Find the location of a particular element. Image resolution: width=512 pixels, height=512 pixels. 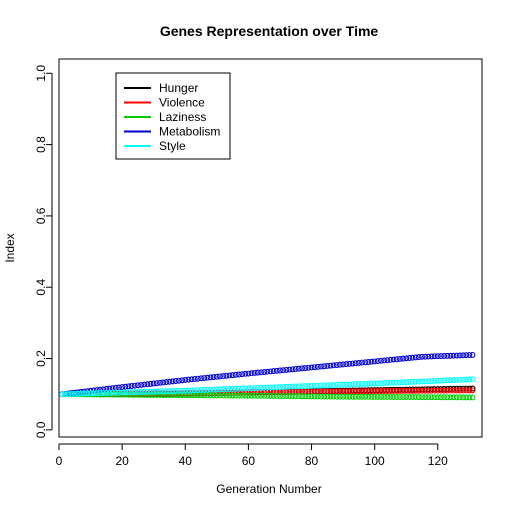

x-tick-label: 120 is located at coordinates (438, 461).